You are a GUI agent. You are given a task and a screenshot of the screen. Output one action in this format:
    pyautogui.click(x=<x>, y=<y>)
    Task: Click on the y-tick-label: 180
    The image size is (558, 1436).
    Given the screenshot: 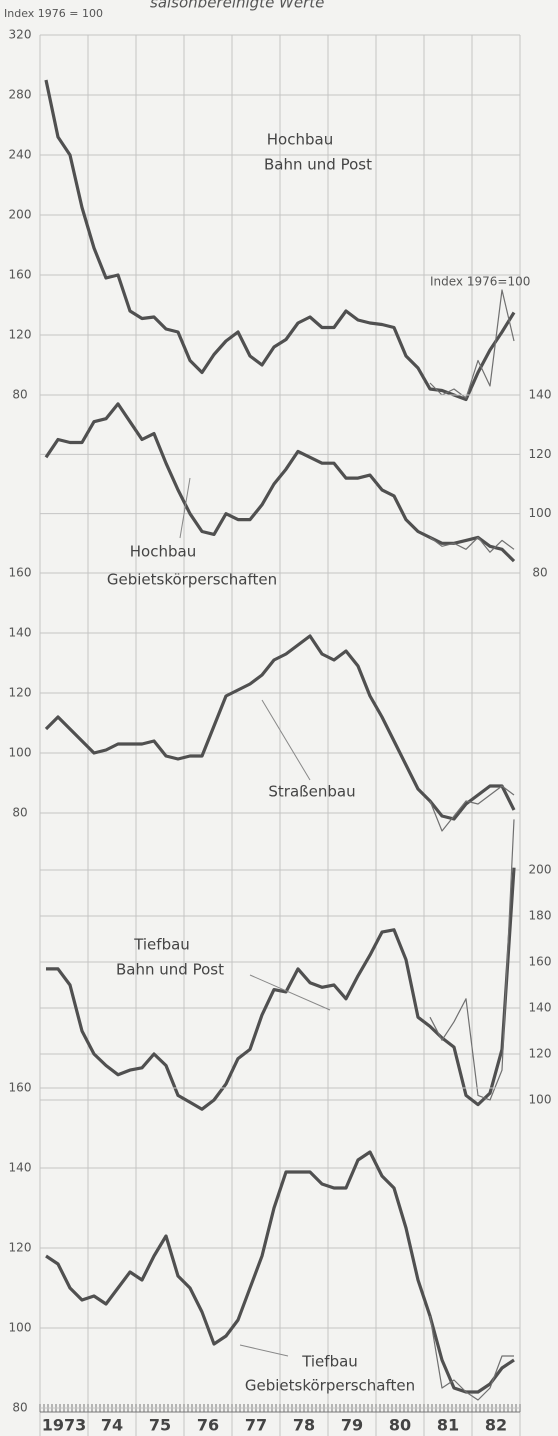 What is the action you would take?
    pyautogui.click(x=540, y=916)
    